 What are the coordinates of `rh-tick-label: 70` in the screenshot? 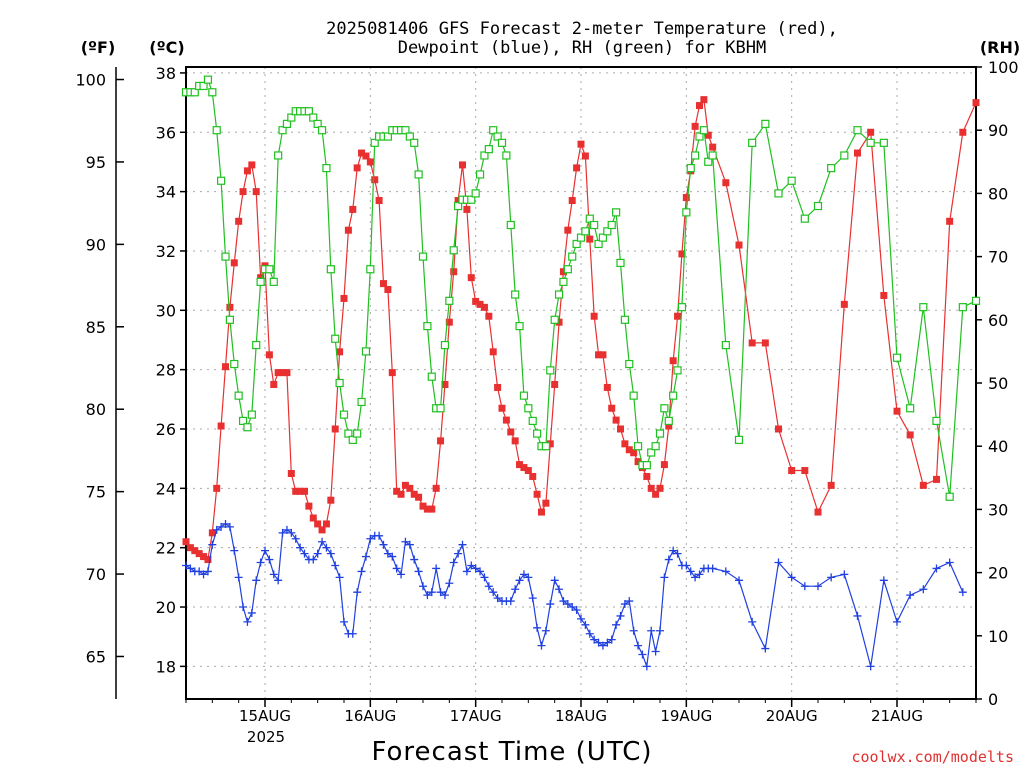 It's located at (998, 257).